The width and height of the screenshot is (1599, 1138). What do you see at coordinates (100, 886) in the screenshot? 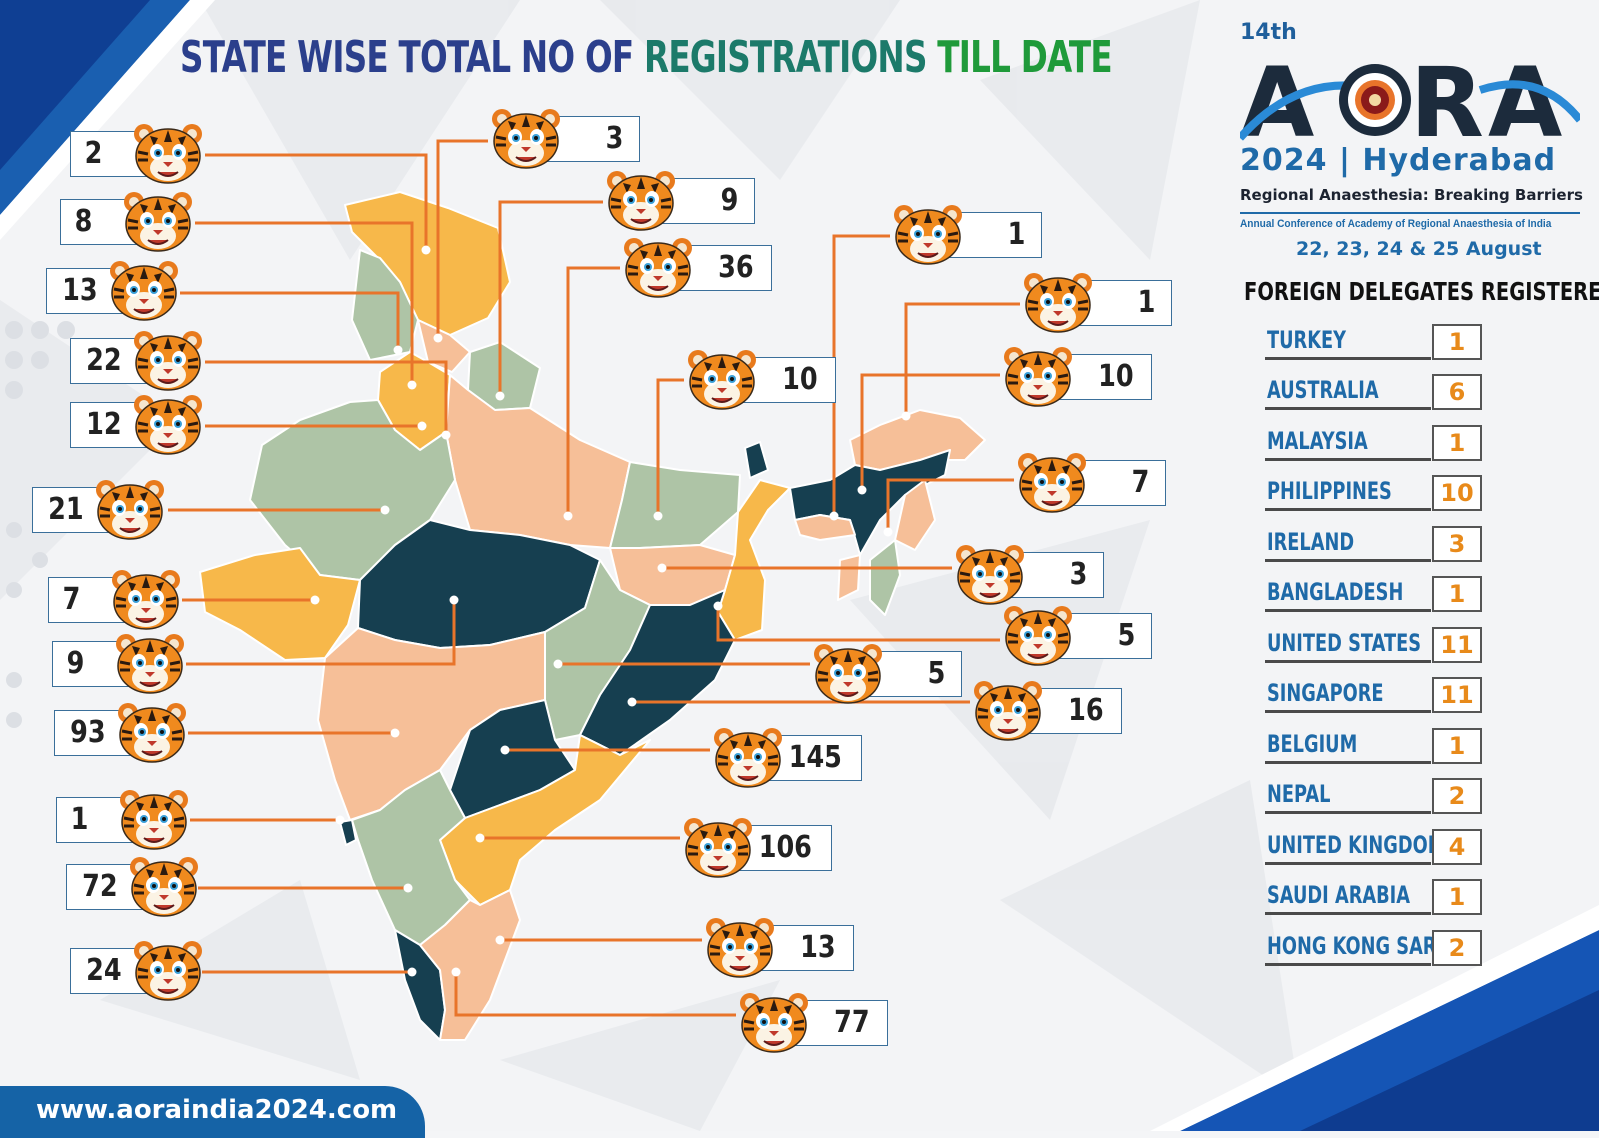
I see `state-count: 72` at bounding box center [100, 886].